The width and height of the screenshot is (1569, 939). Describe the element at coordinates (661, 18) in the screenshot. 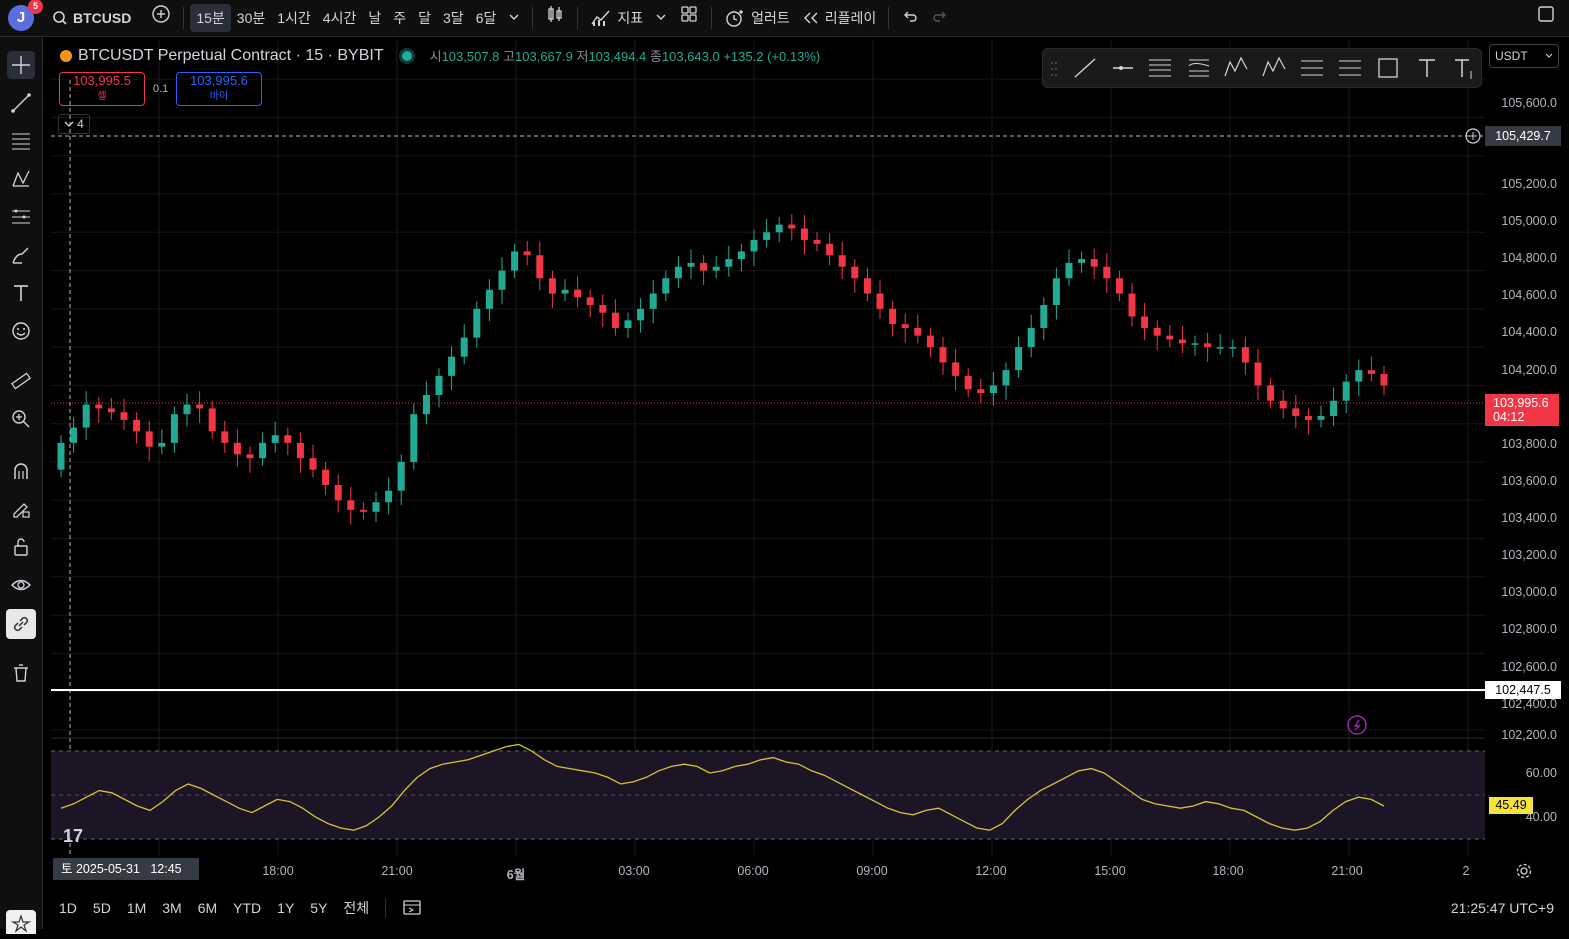

I see `indicator-templates-dropdown` at that location.